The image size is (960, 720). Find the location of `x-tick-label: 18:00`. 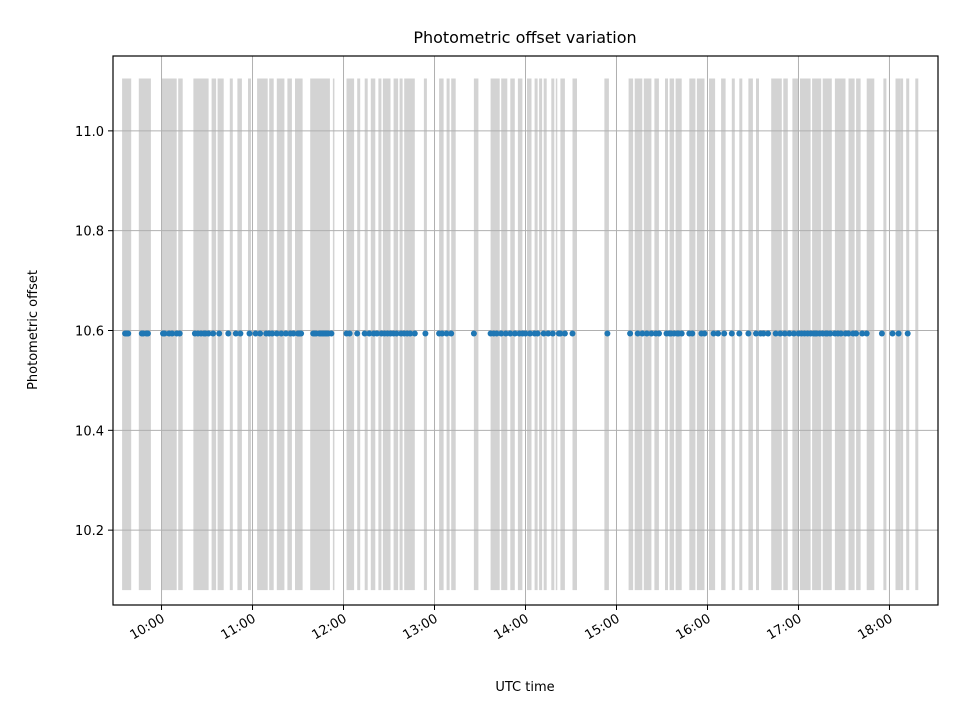

x-tick-label: 18:00 is located at coordinates (876, 627).